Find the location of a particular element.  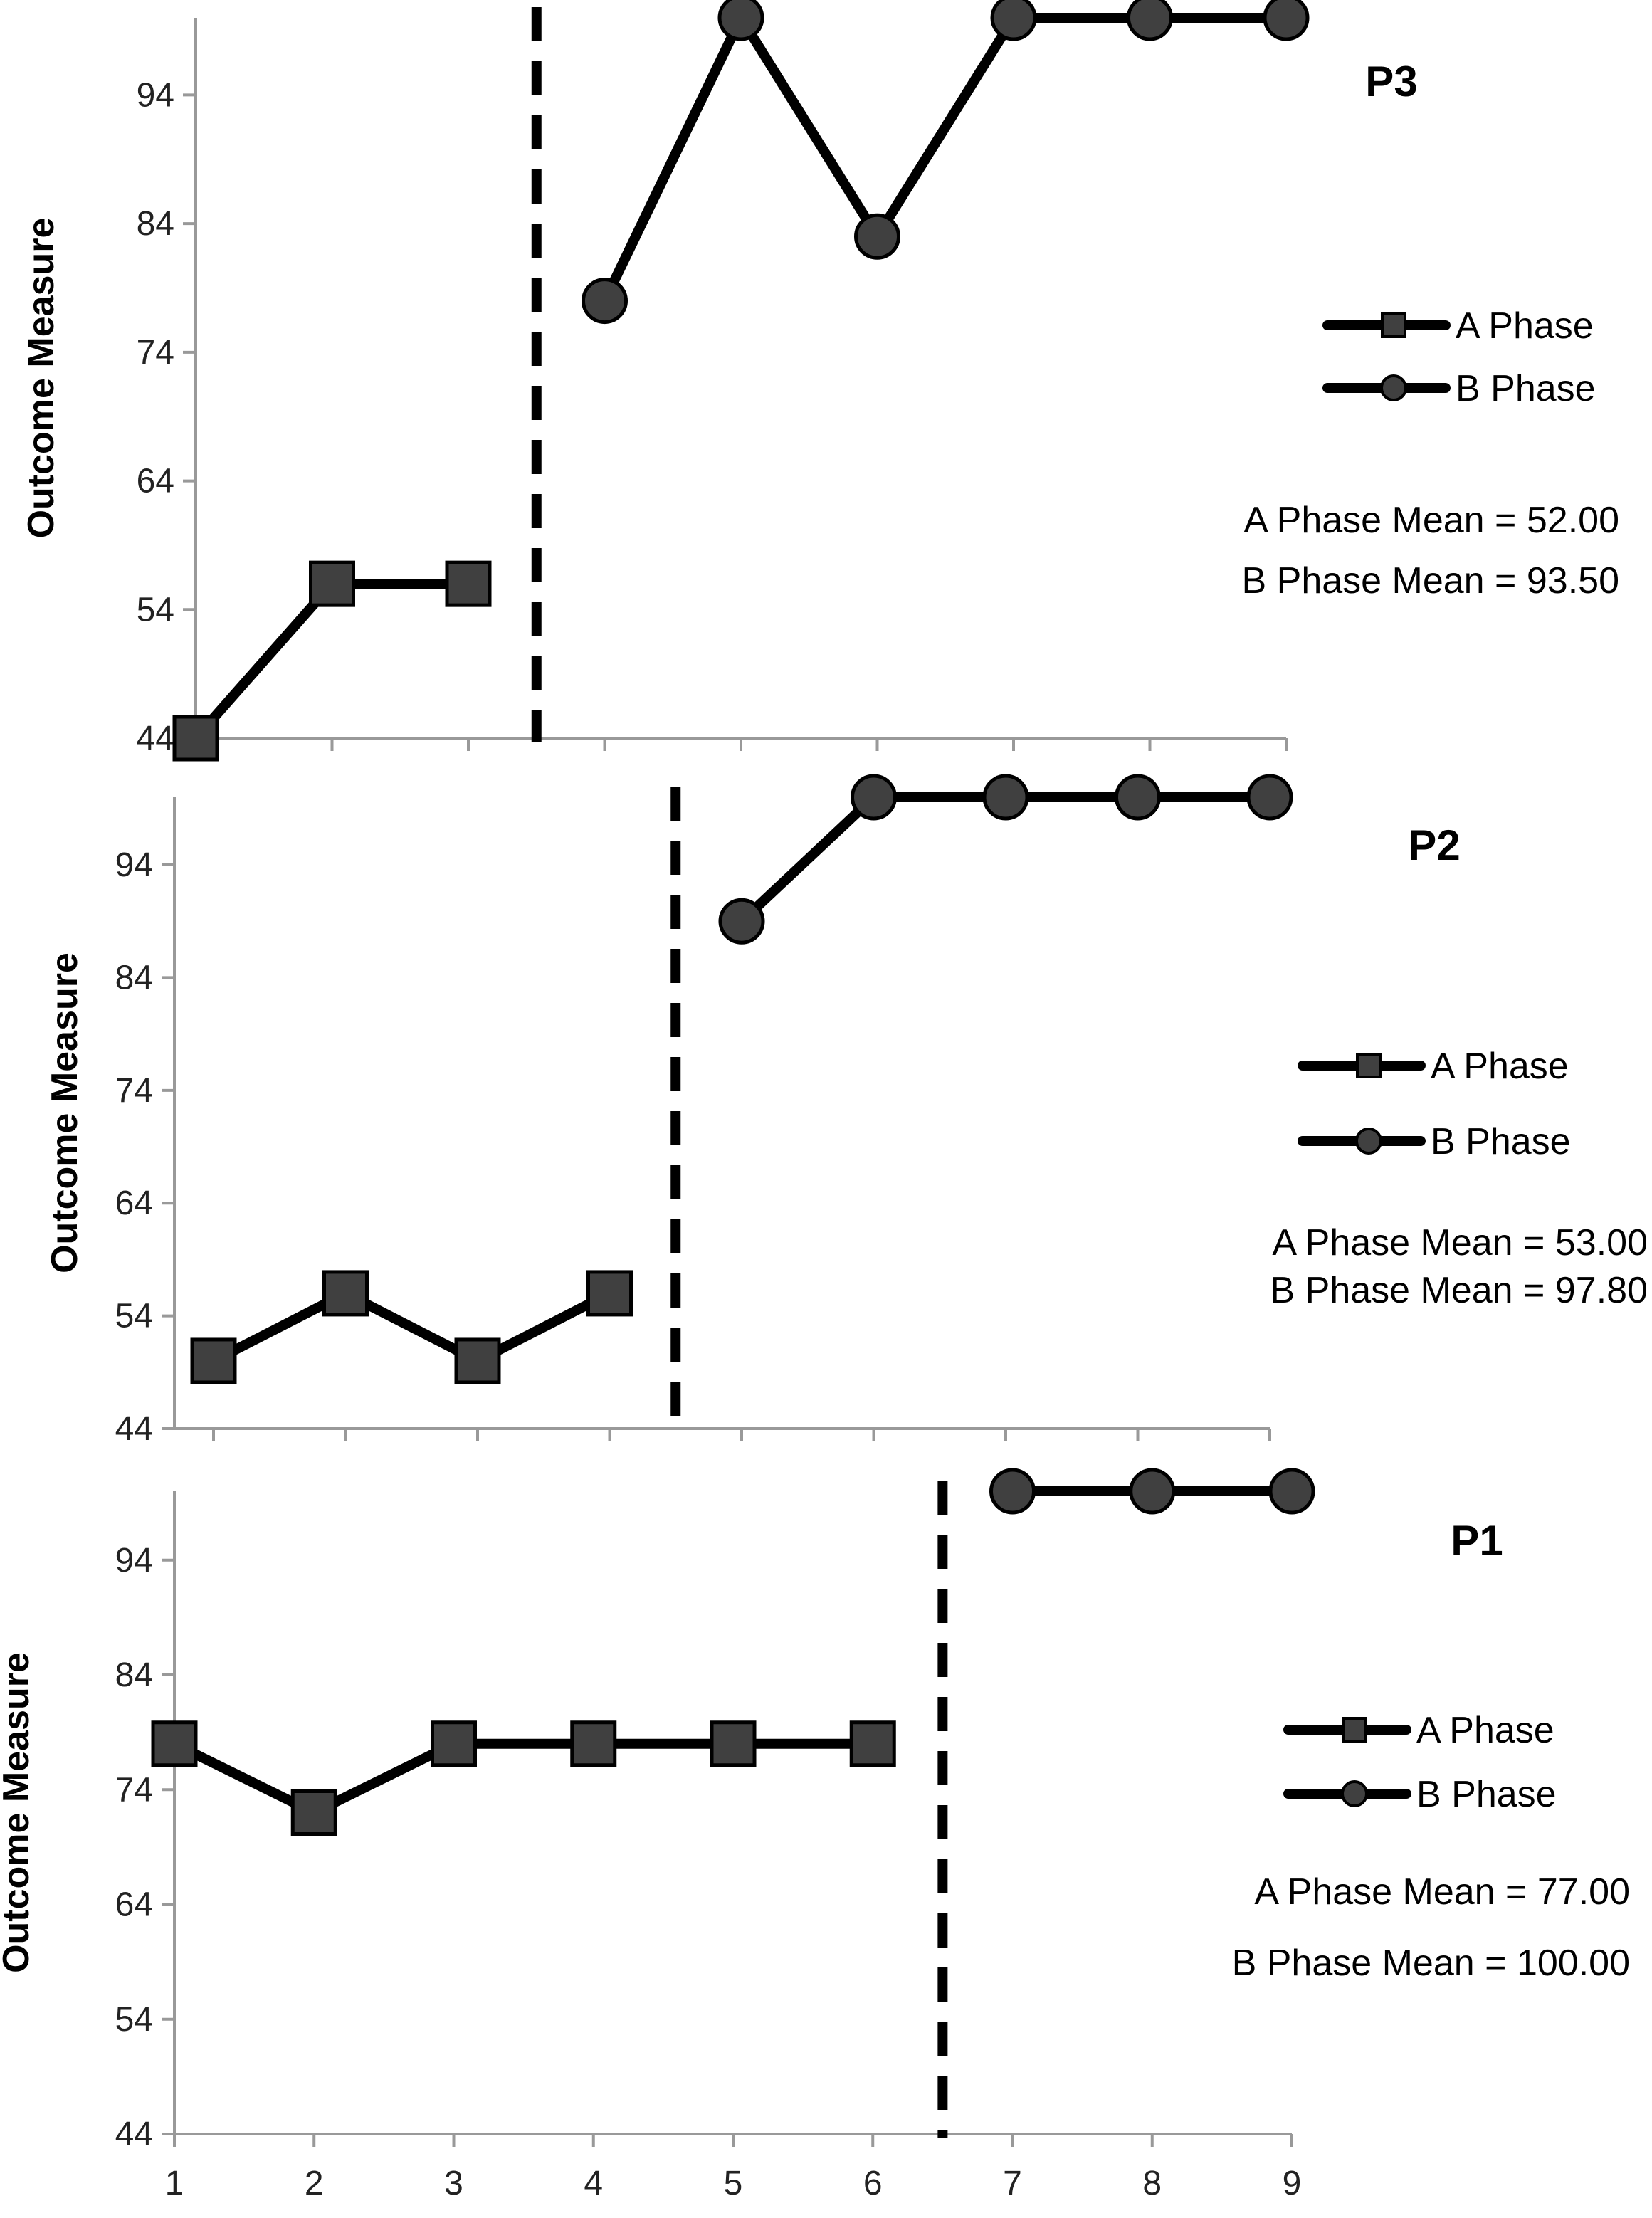

x-tick-label: 2 is located at coordinates (314, 2183).